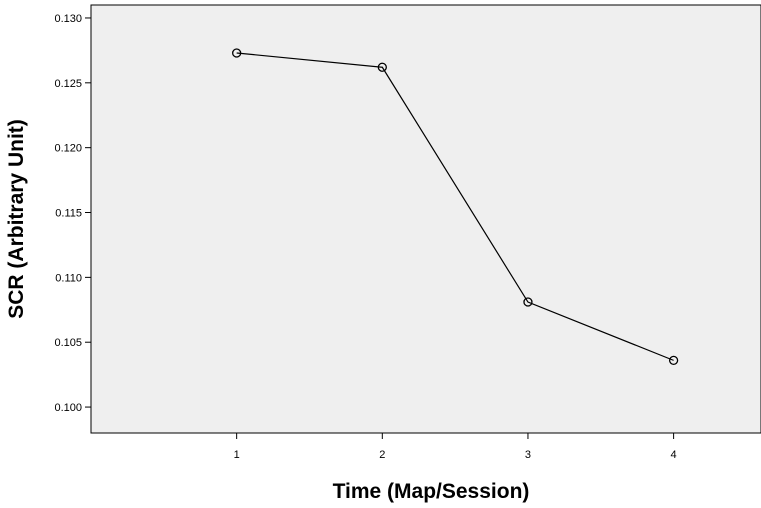  I want to click on y-tick-label: 0.105, so click(68, 343).